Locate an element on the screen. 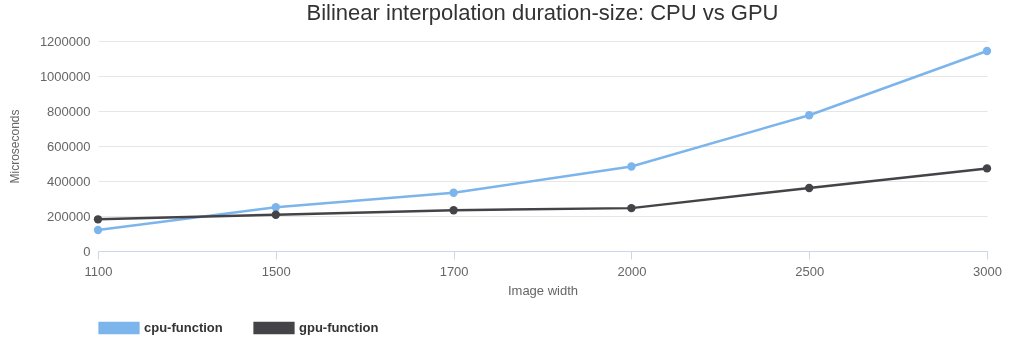 The width and height of the screenshot is (1024, 341). legend-label: cpu-function is located at coordinates (183, 327).